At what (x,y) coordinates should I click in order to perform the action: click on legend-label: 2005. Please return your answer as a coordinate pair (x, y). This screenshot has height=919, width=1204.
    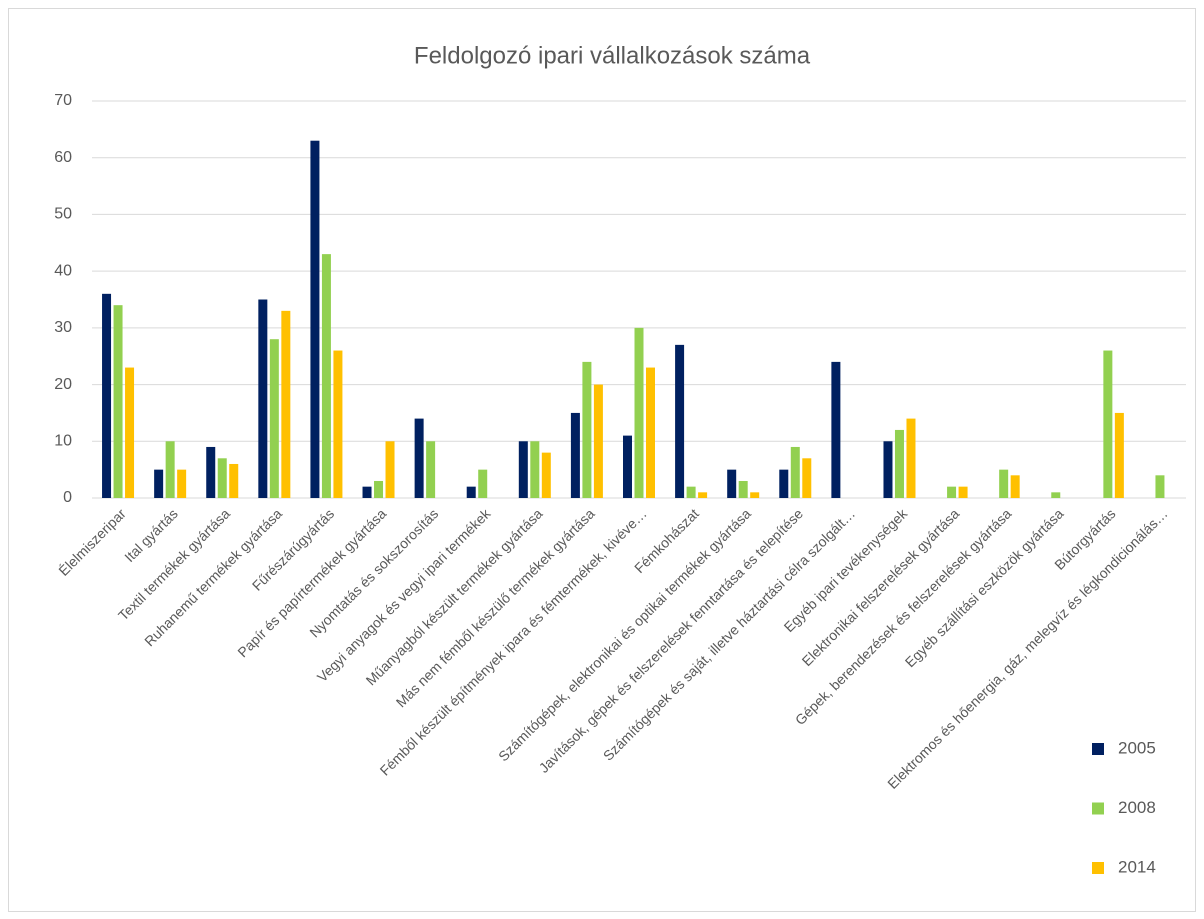
    Looking at the image, I should click on (1137, 747).